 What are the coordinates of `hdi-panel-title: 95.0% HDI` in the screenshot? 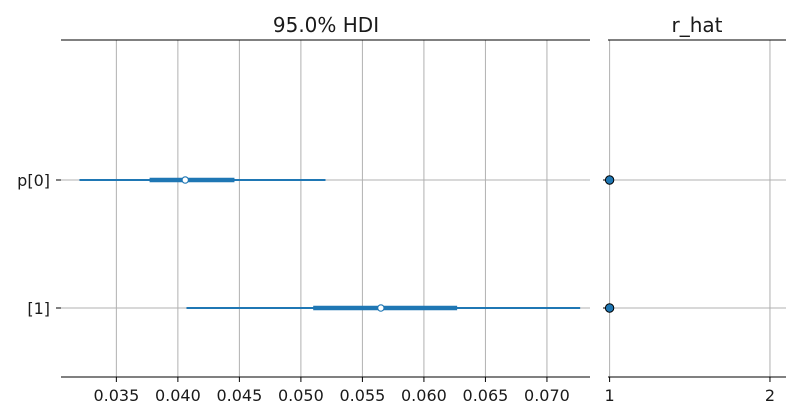 It's located at (326, 25).